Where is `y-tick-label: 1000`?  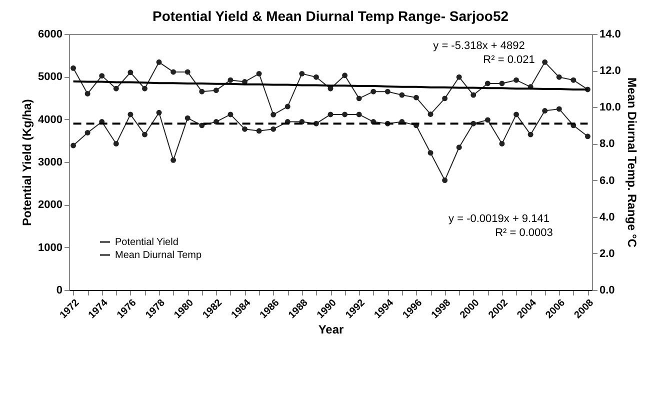
y-tick-label: 1000 is located at coordinates (50, 248).